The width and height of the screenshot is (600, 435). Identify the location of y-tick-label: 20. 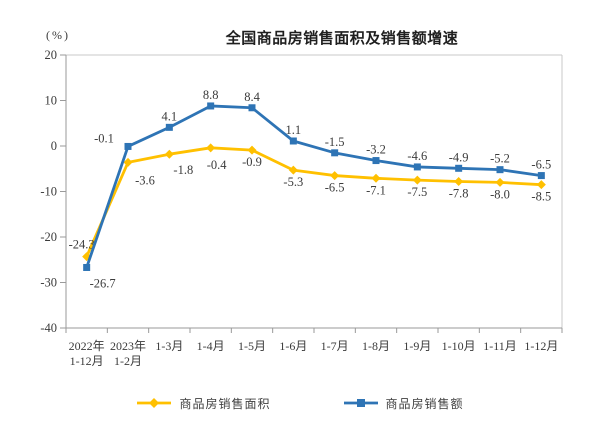
(51, 55).